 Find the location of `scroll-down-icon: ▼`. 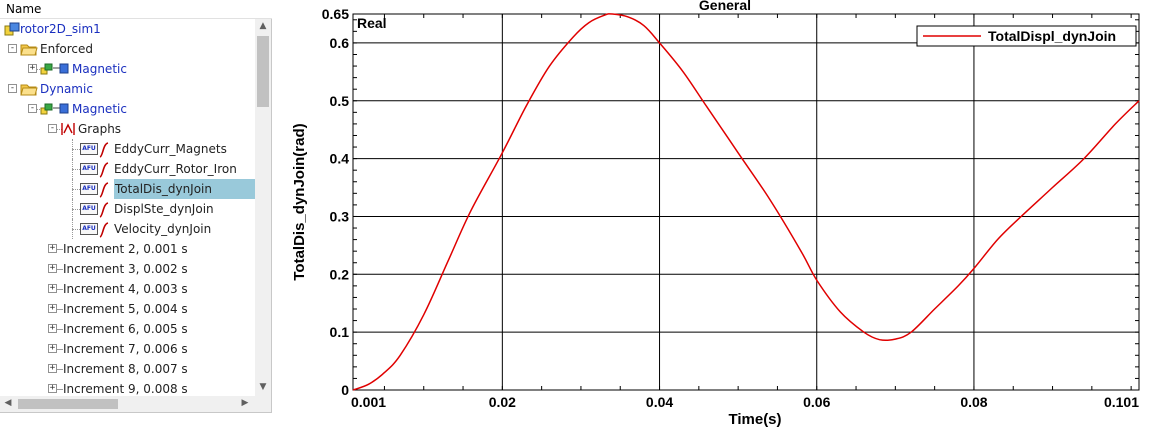

scroll-down-icon: ▼ is located at coordinates (263, 387).